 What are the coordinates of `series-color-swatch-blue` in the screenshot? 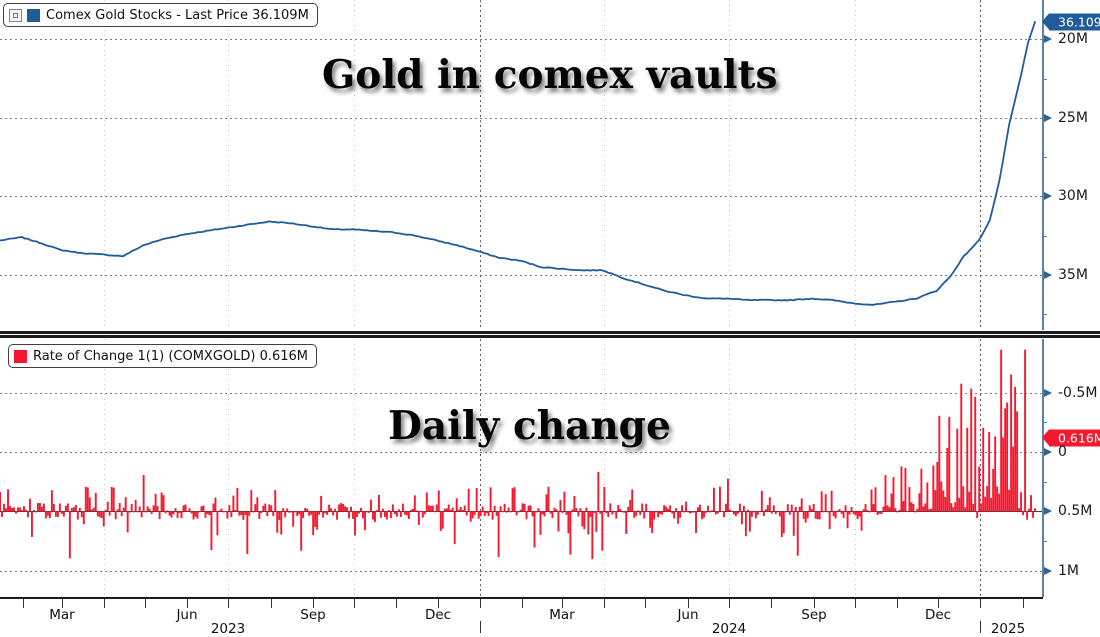 It's located at (33, 15).